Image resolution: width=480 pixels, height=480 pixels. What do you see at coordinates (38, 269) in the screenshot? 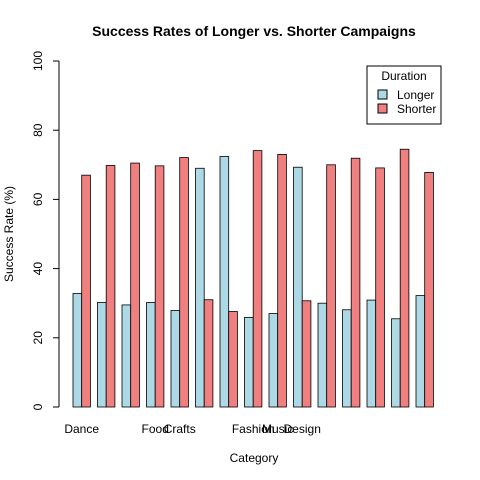
I see `y-tick-label: 40` at bounding box center [38, 269].